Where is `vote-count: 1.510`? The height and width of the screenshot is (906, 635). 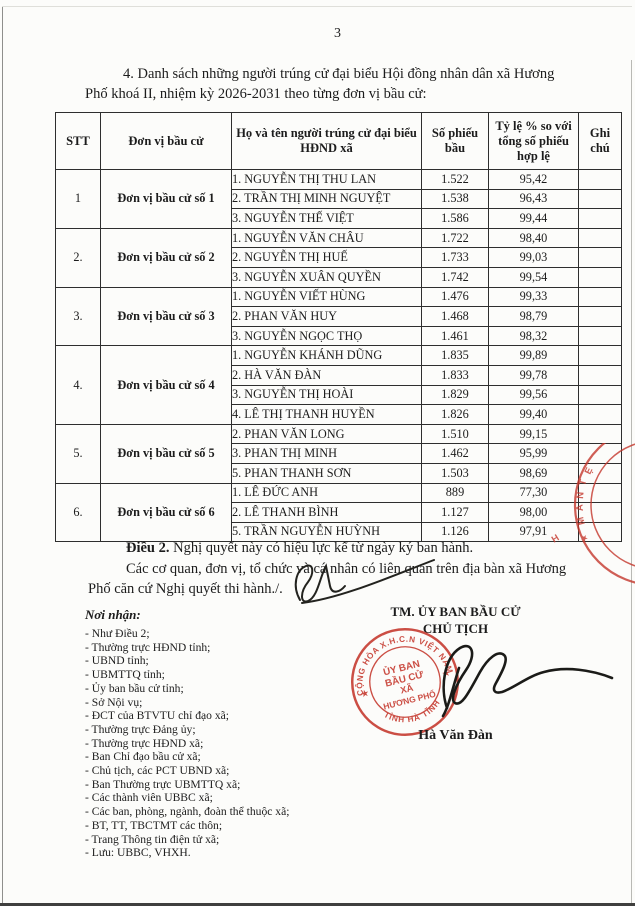
vote-count: 1.510 is located at coordinates (455, 434).